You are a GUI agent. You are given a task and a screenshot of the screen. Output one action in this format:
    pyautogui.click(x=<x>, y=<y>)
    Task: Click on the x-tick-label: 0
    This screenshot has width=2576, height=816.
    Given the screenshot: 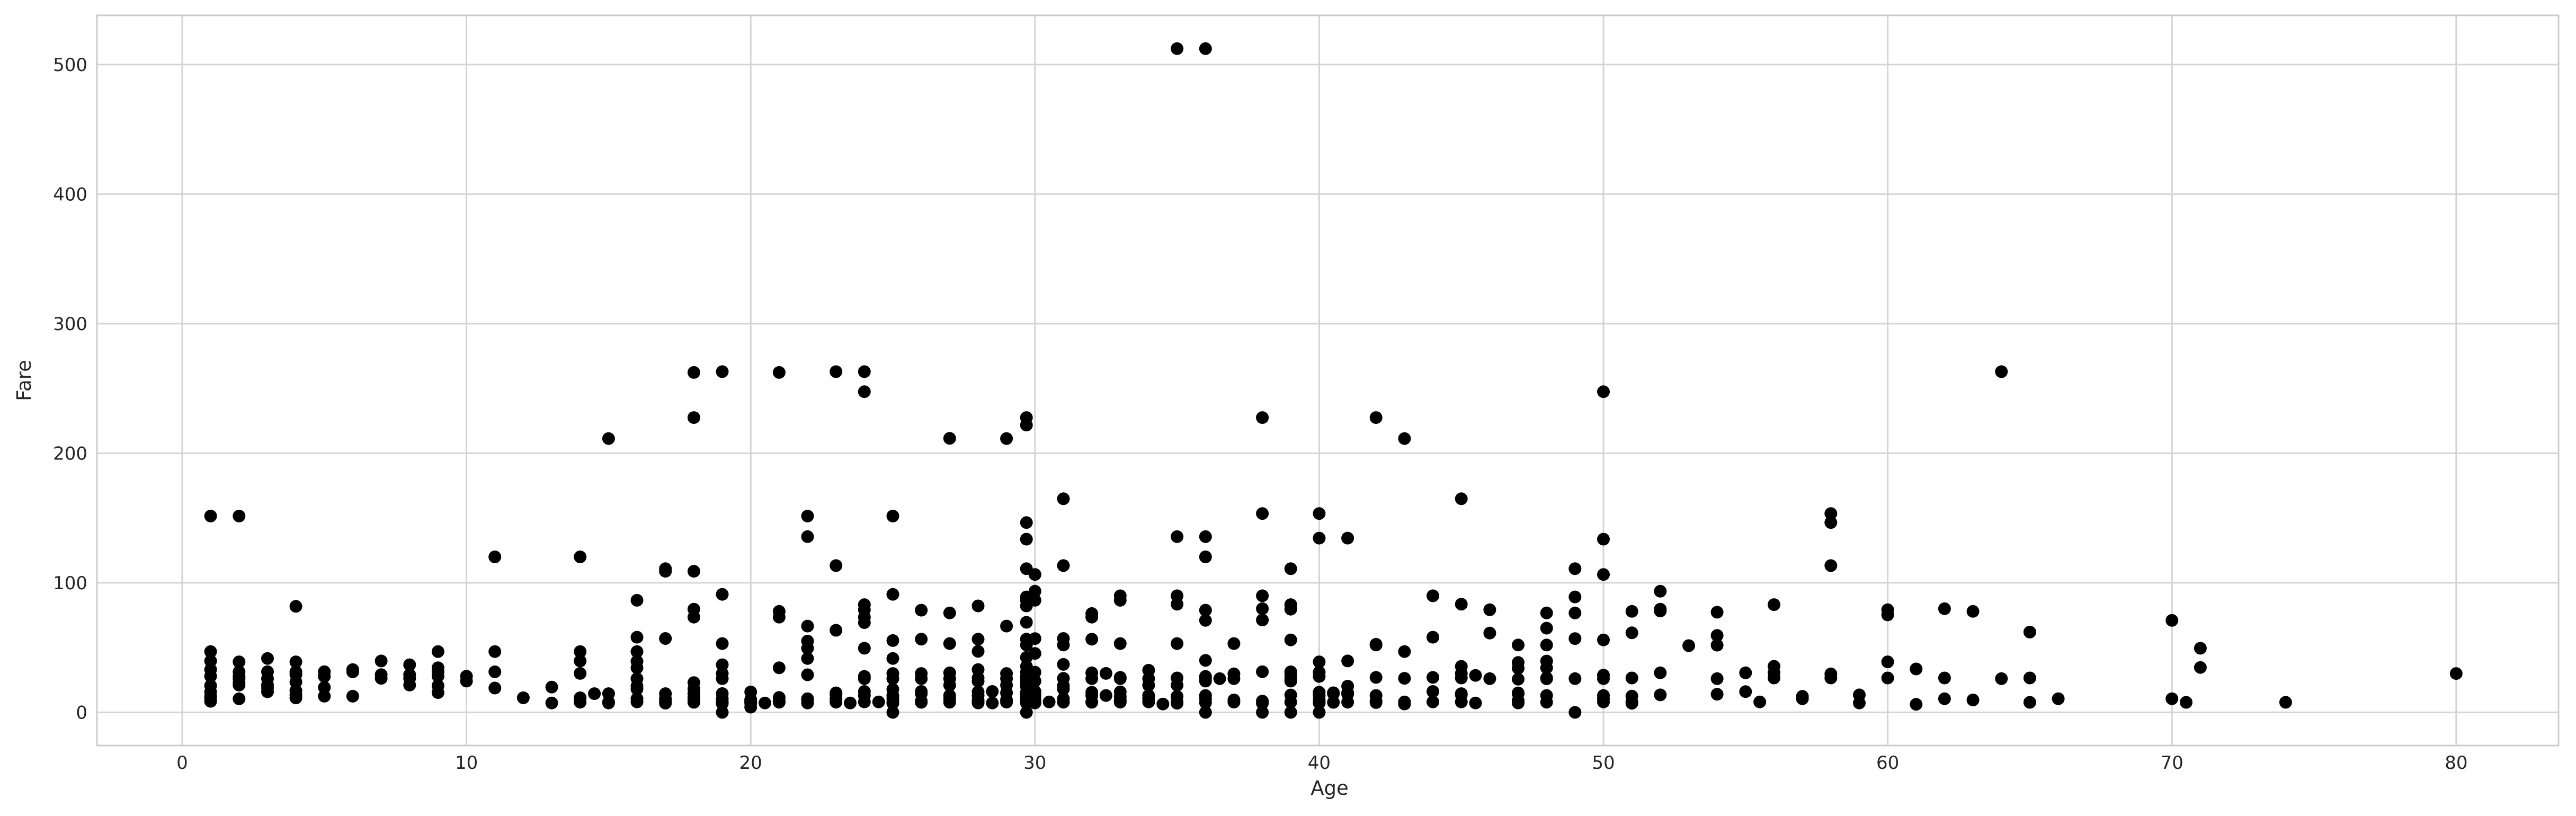 What is the action you would take?
    pyautogui.click(x=182, y=763)
    